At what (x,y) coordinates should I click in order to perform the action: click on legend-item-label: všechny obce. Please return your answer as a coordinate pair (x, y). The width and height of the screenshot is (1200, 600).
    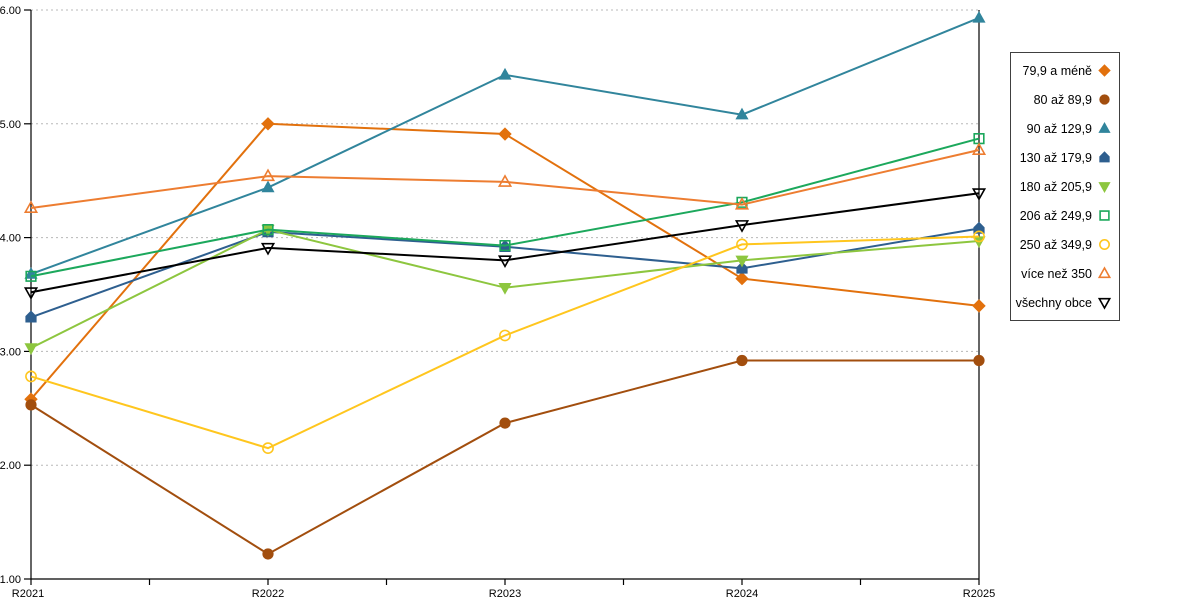
    Looking at the image, I should click on (1053, 302).